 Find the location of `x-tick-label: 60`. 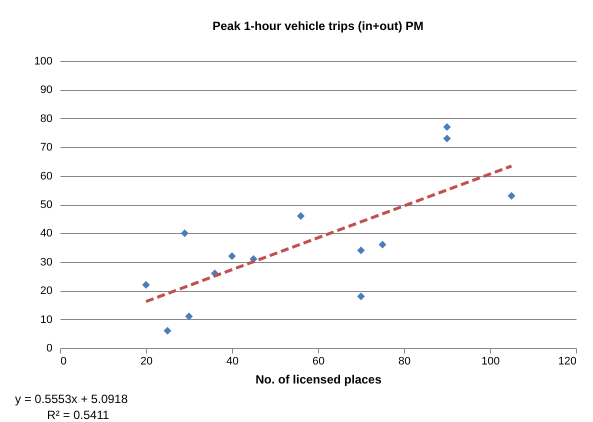

x-tick-label: 60 is located at coordinates (318, 362).